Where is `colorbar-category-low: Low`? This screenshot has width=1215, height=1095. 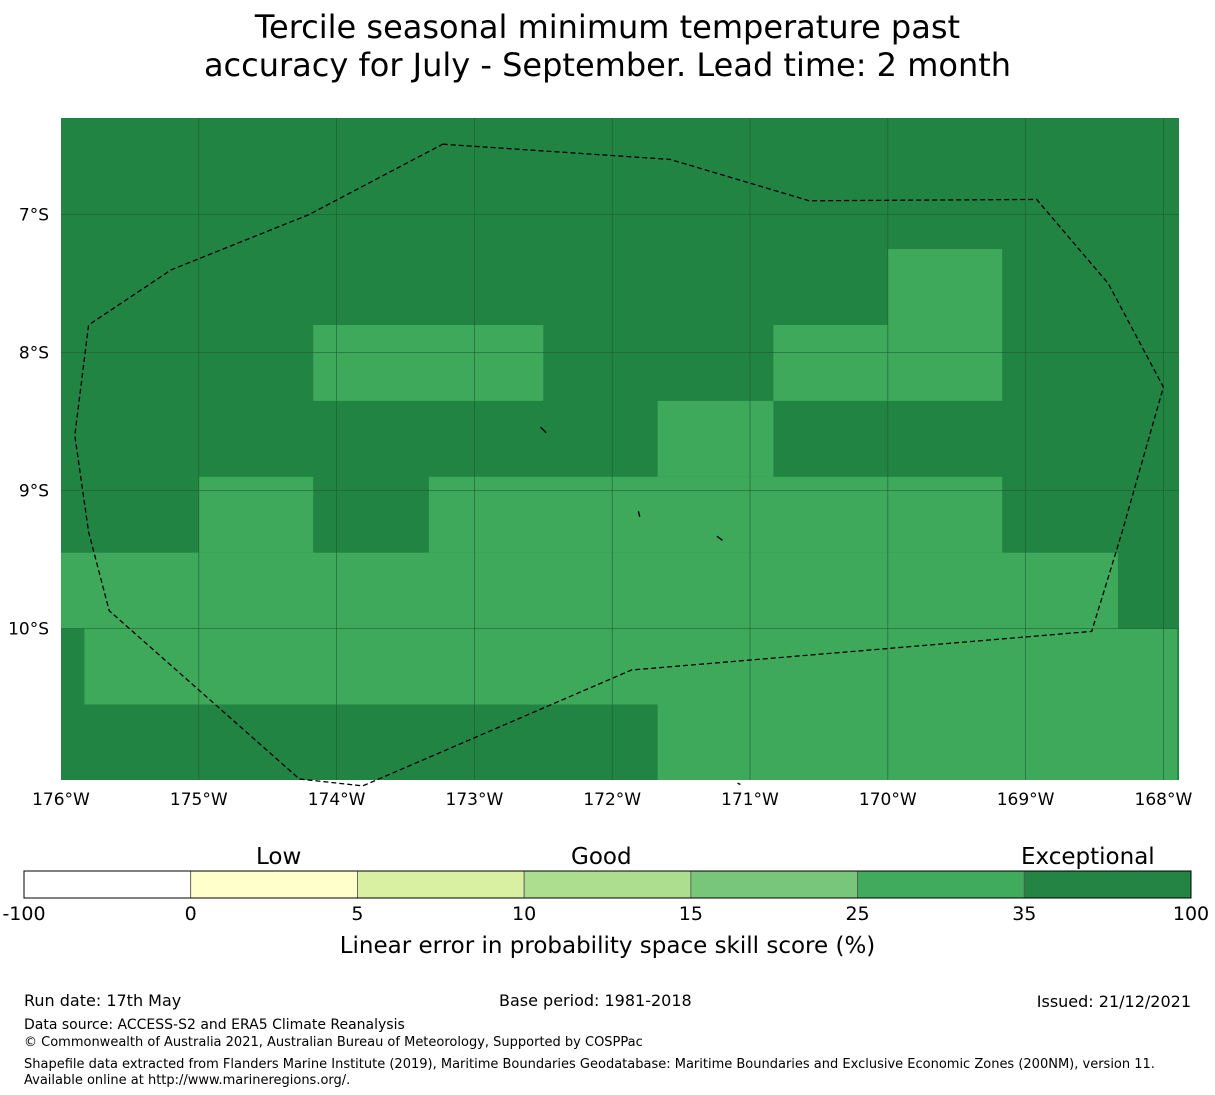
colorbar-category-low: Low is located at coordinates (279, 857).